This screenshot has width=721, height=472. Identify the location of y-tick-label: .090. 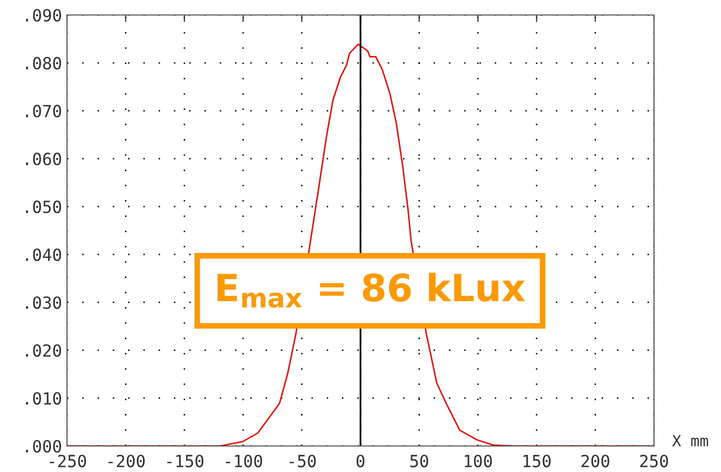
(44, 15).